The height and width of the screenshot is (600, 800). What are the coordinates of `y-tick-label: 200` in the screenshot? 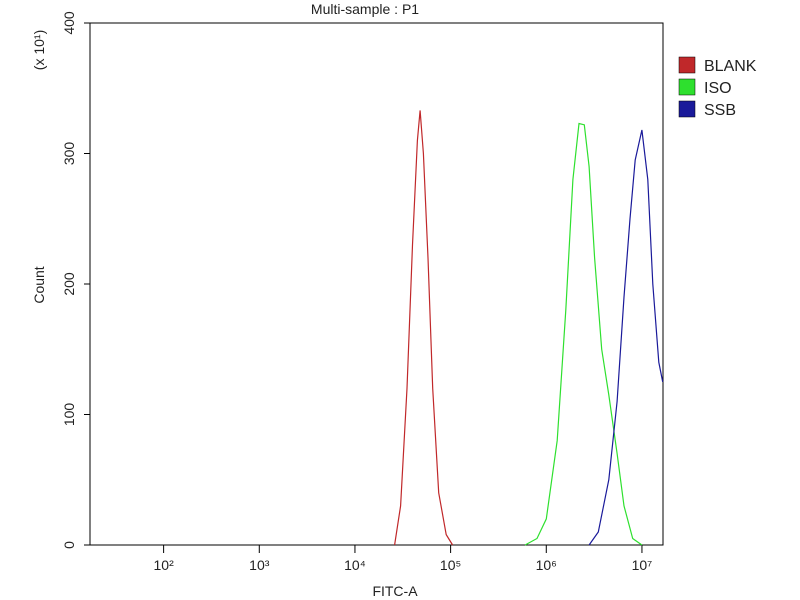 It's located at (69, 284).